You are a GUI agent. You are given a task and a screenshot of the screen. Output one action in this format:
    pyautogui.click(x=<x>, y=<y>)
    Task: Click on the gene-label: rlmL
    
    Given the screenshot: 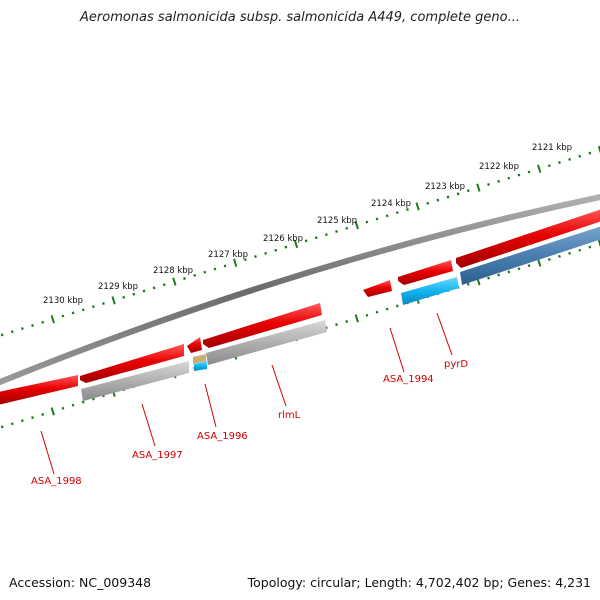 What is the action you would take?
    pyautogui.click(x=289, y=415)
    